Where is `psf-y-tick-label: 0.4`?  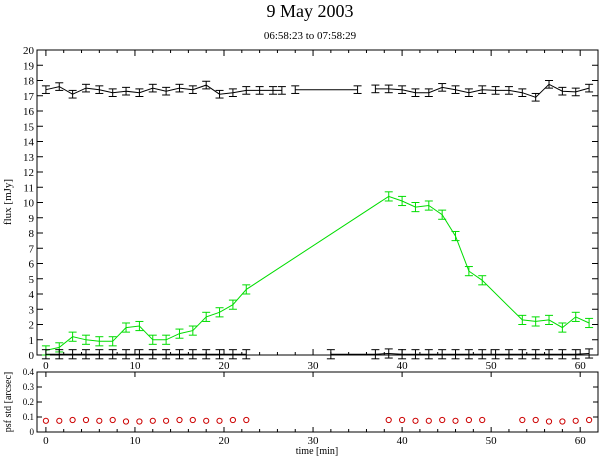
psf-y-tick-label: 0.4 is located at coordinates (29, 372).